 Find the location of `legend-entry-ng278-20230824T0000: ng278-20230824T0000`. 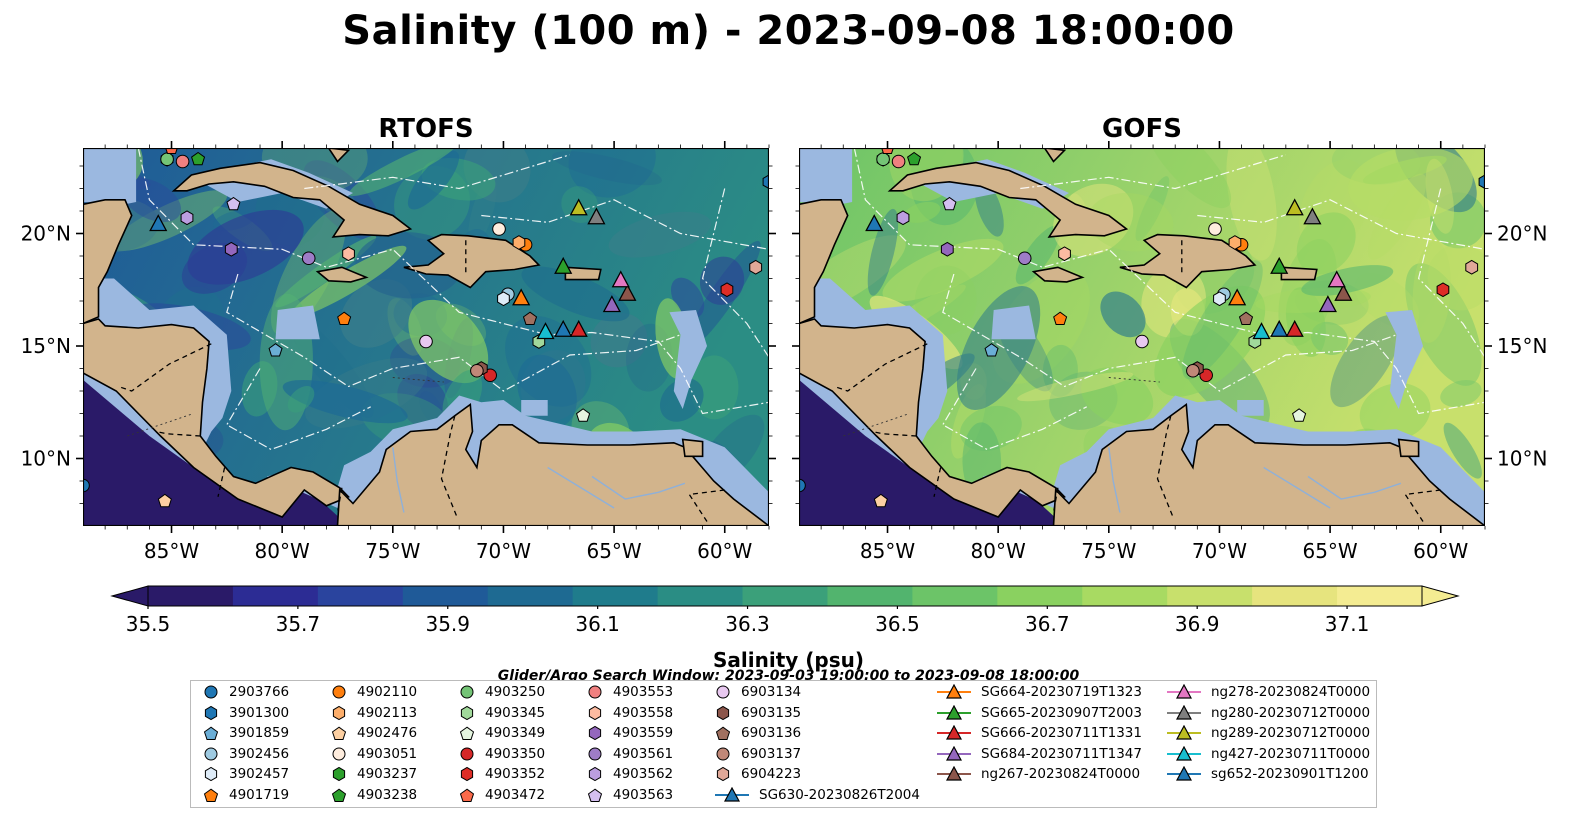

legend-entry-ng278-20230824T0000: ng278-20230824T0000 is located at coordinates (1268, 692).